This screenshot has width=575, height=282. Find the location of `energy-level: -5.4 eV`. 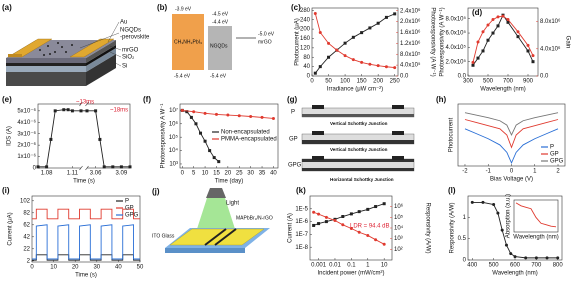

energy-level: -5.4 eV is located at coordinates (218, 76).